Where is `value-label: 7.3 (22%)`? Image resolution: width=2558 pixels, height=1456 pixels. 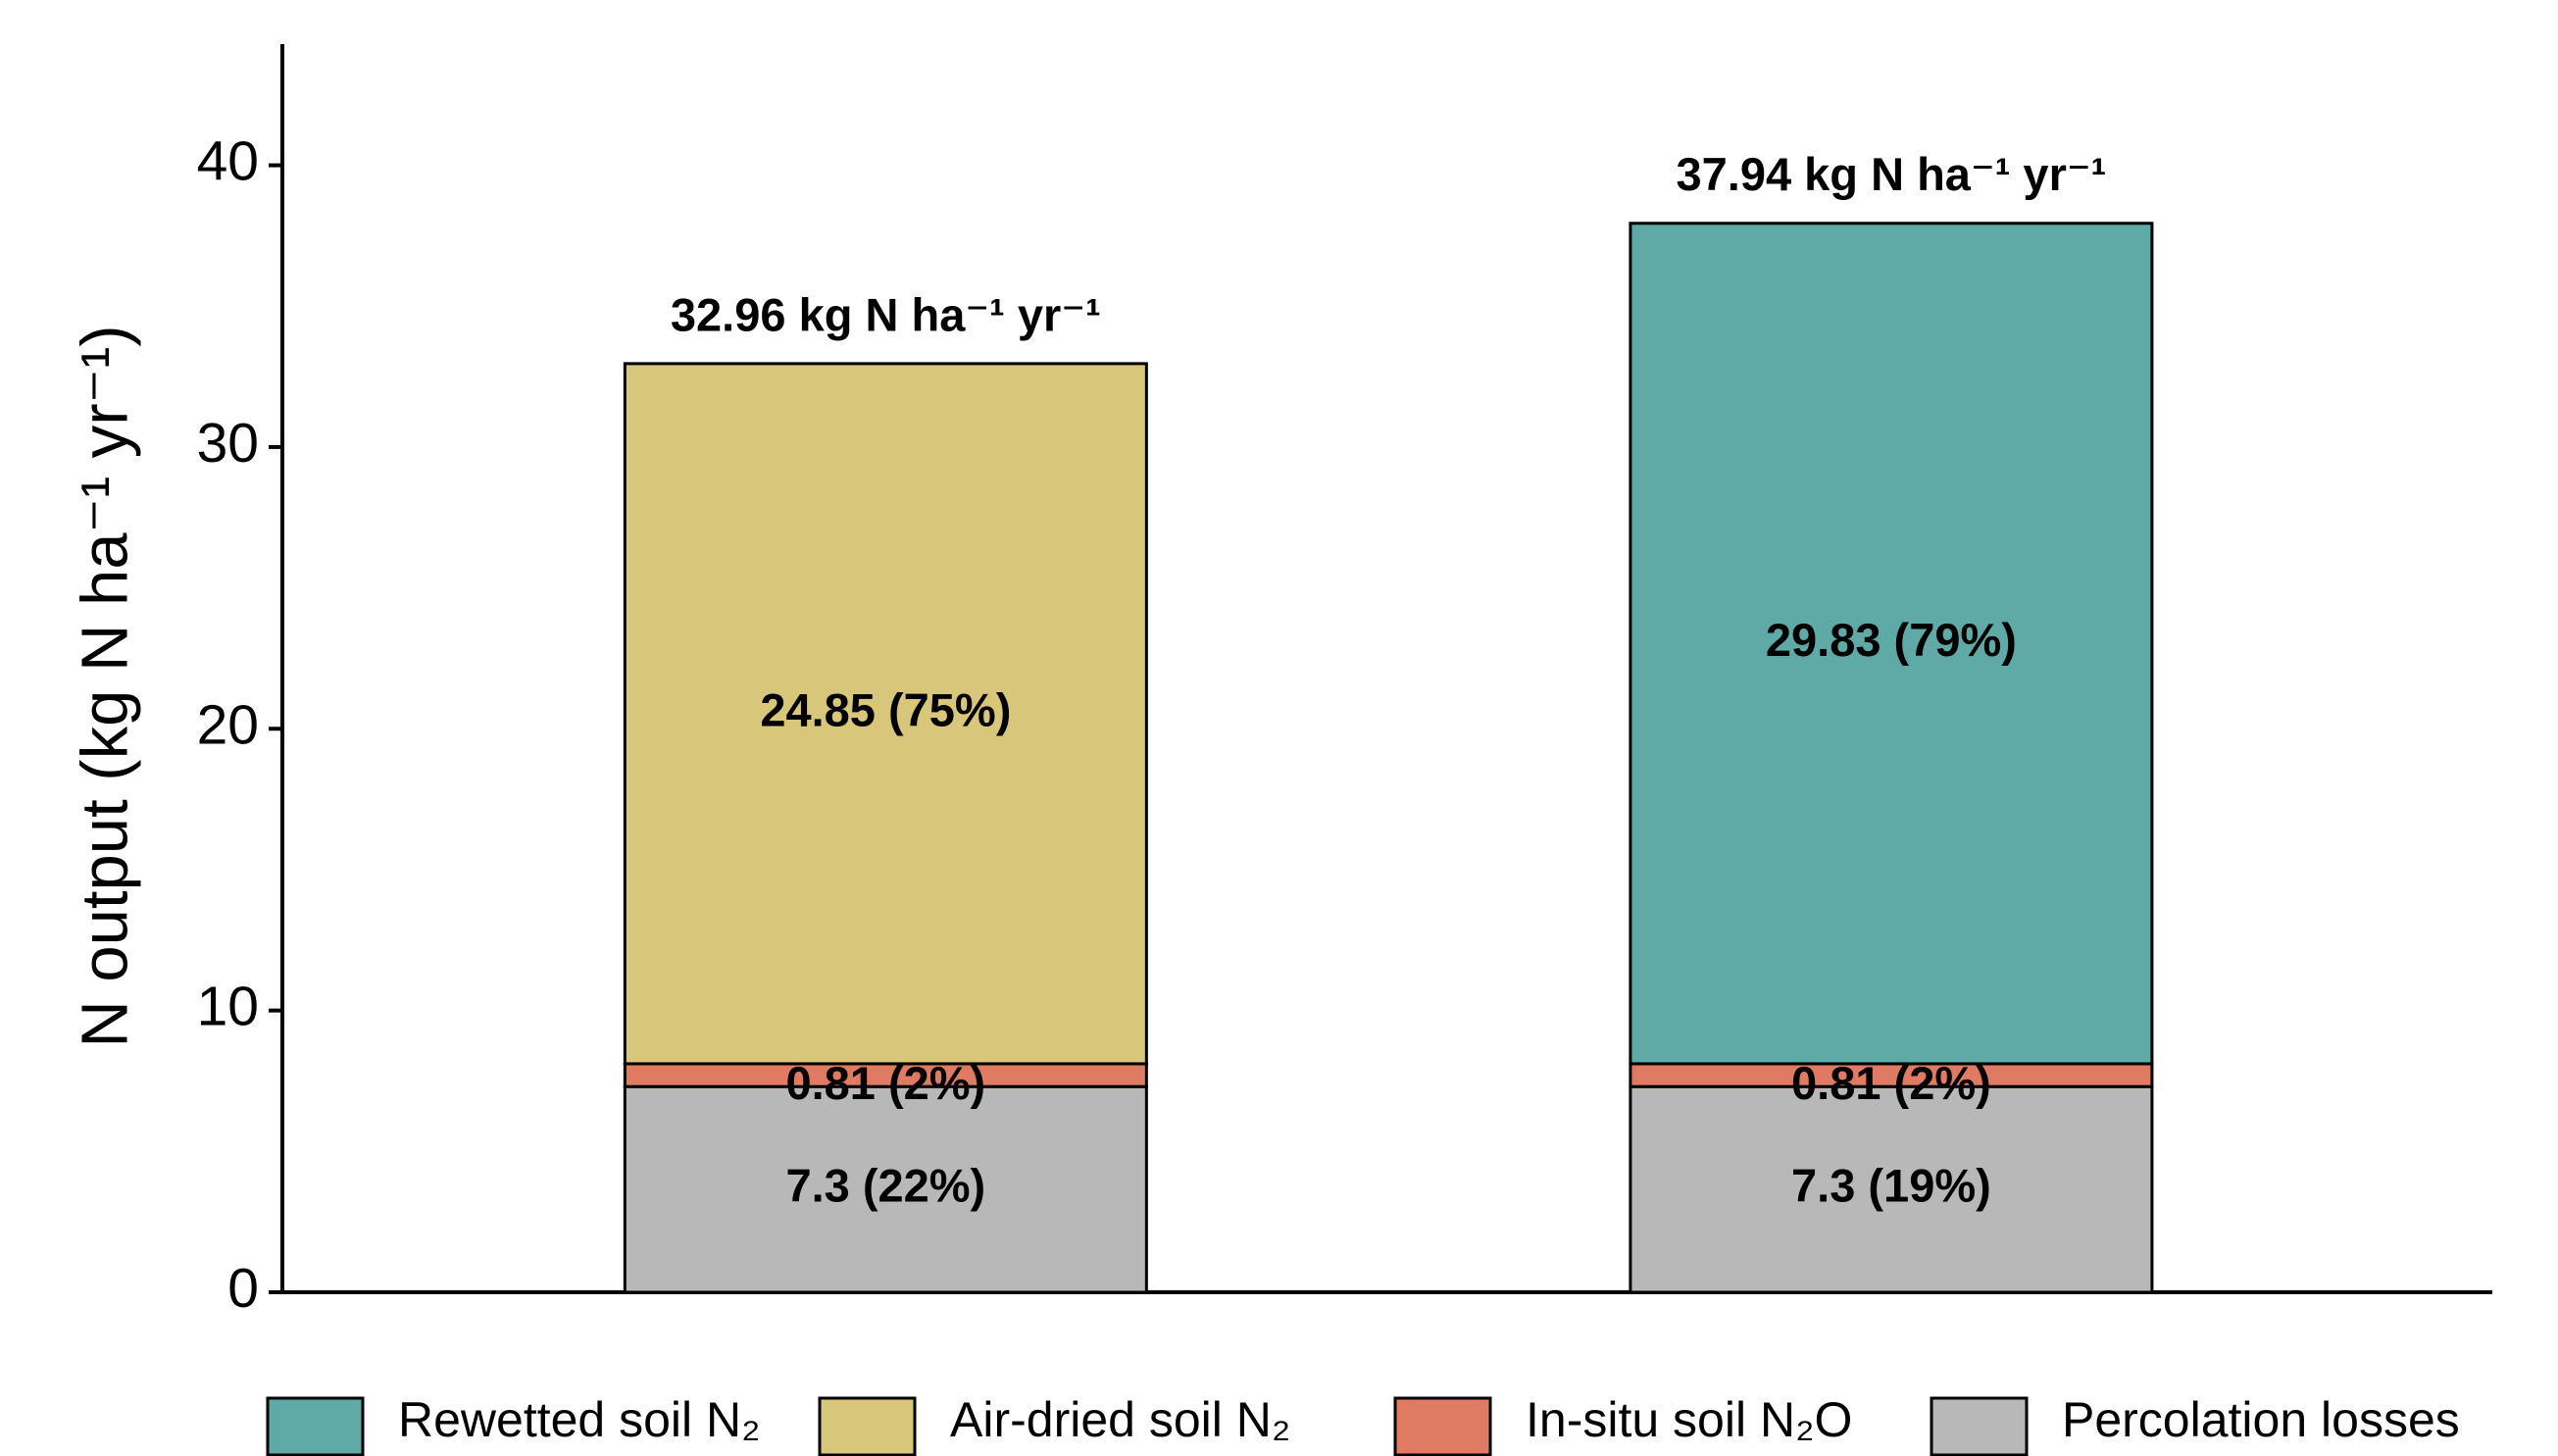 value-label: 7.3 (22%) is located at coordinates (885, 1186).